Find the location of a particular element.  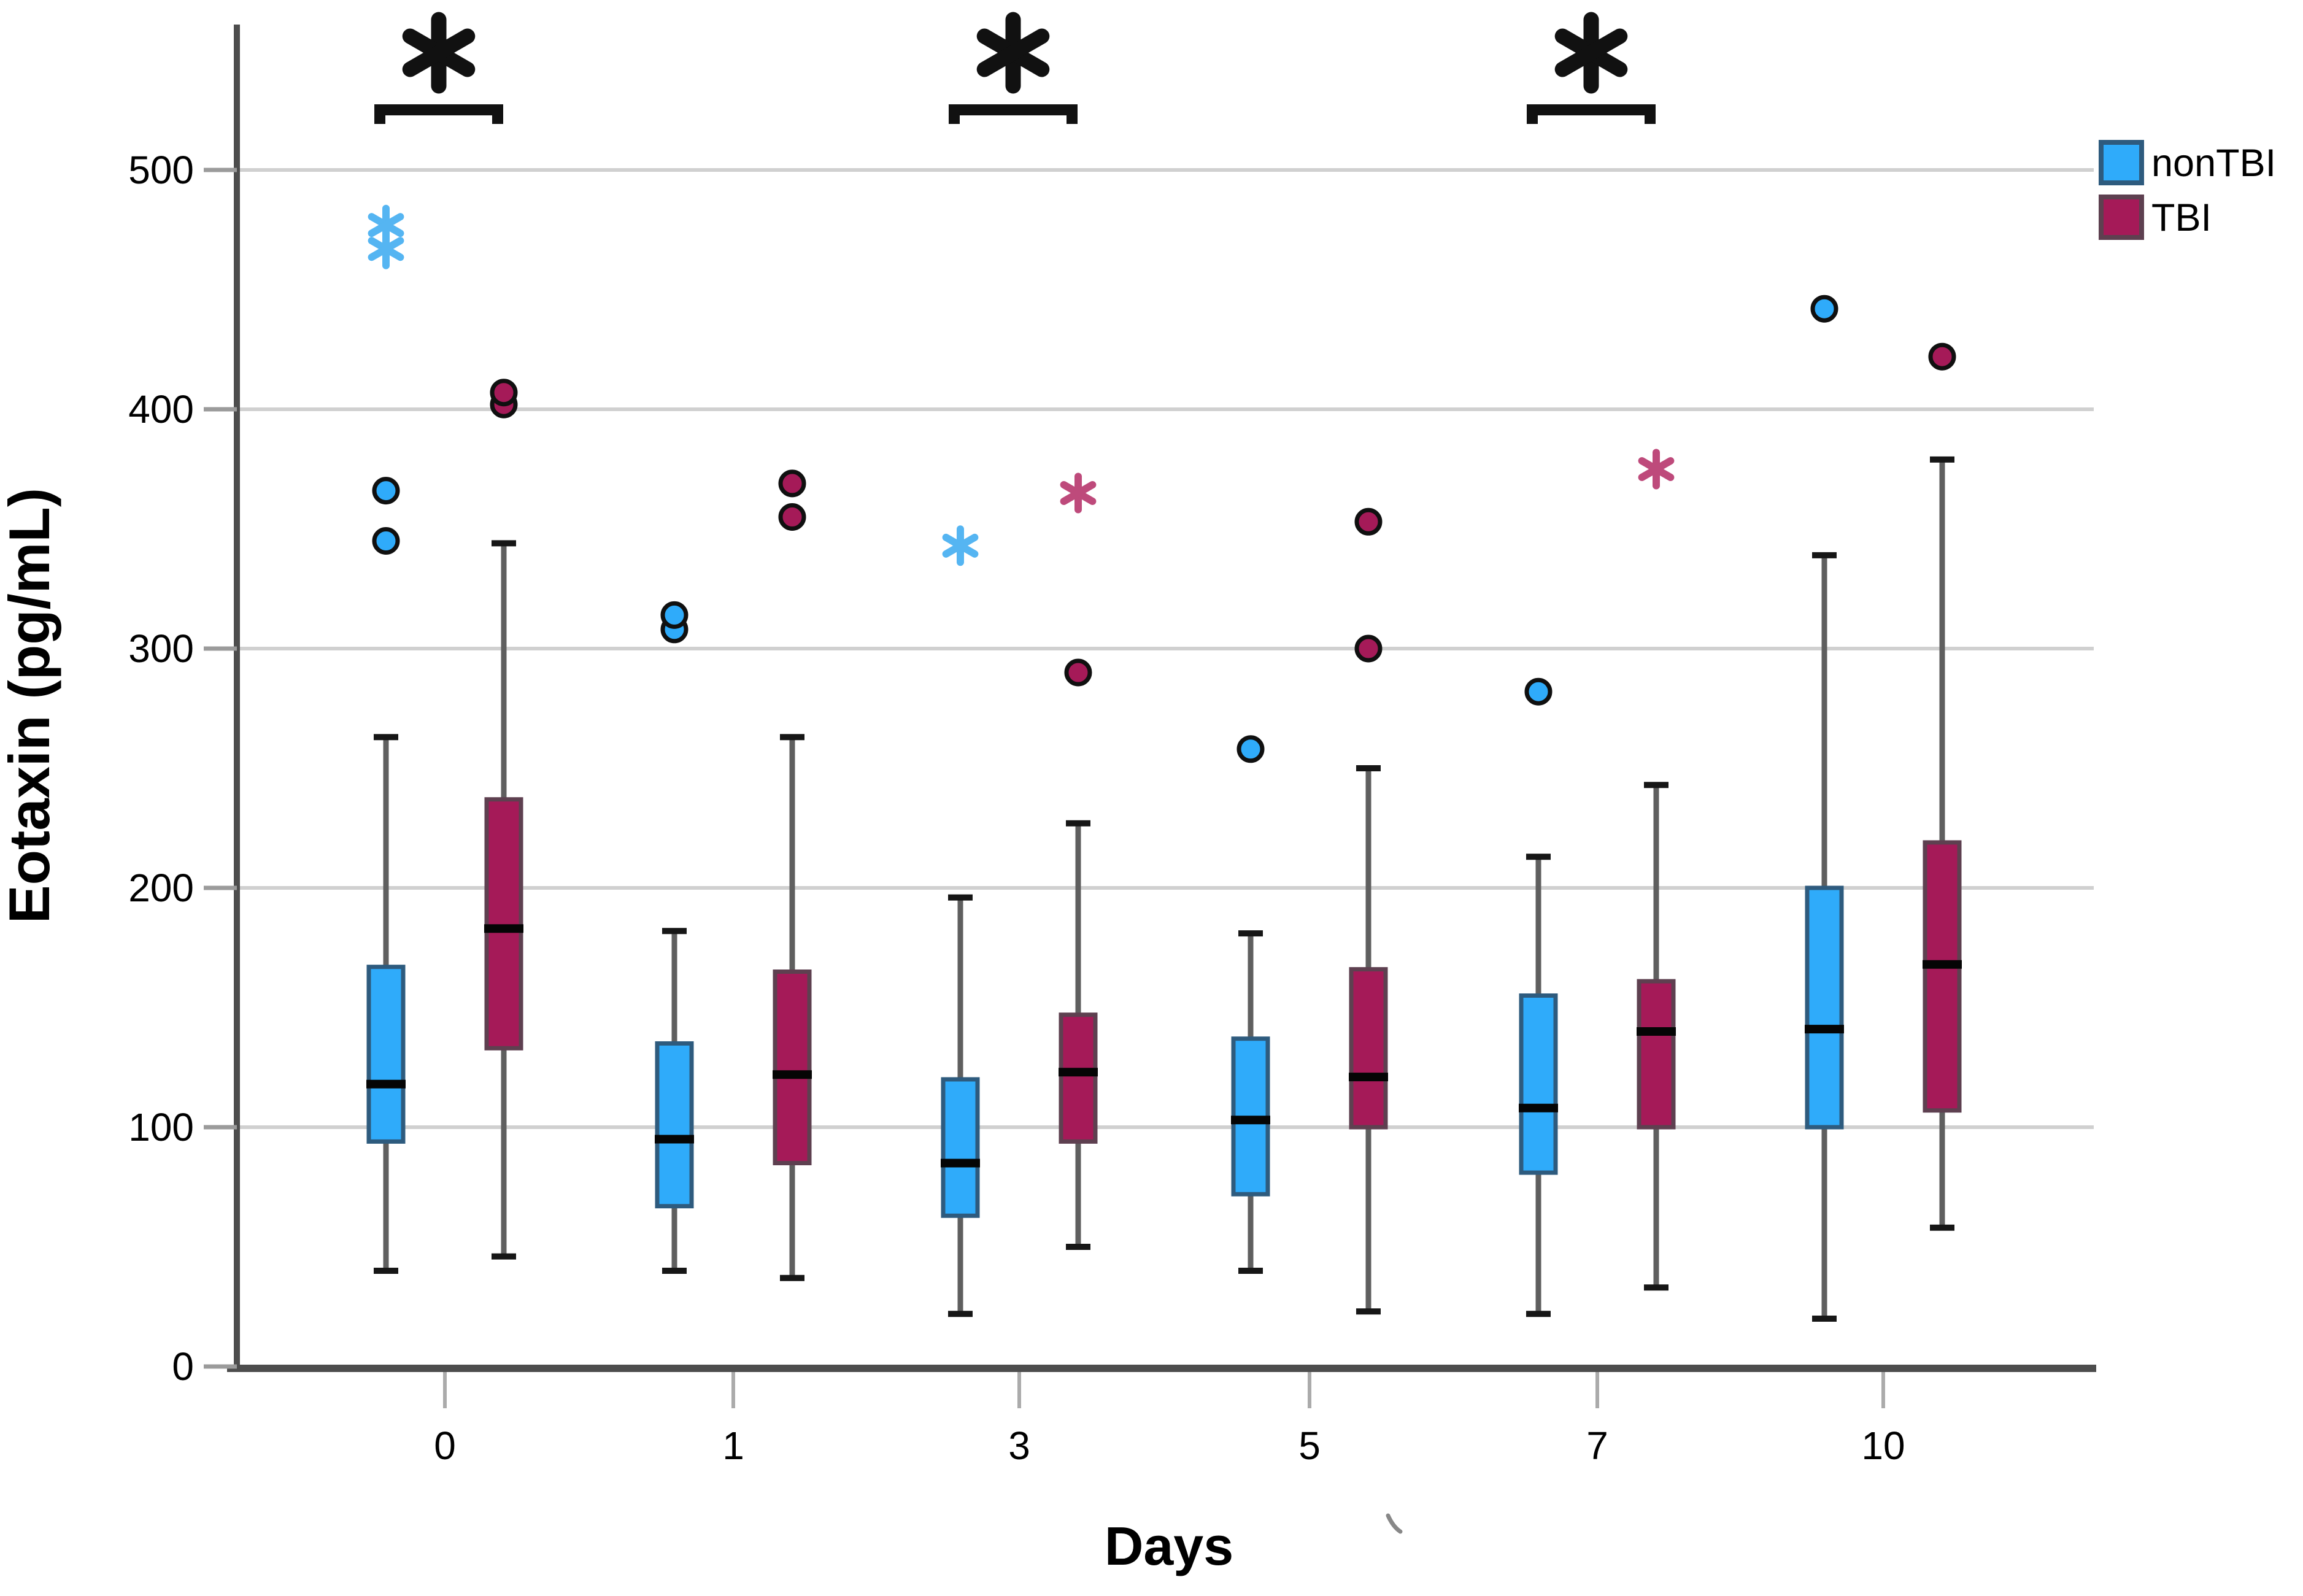

legend-item-nonTBI: nonTBI is located at coordinates (2187, 163).